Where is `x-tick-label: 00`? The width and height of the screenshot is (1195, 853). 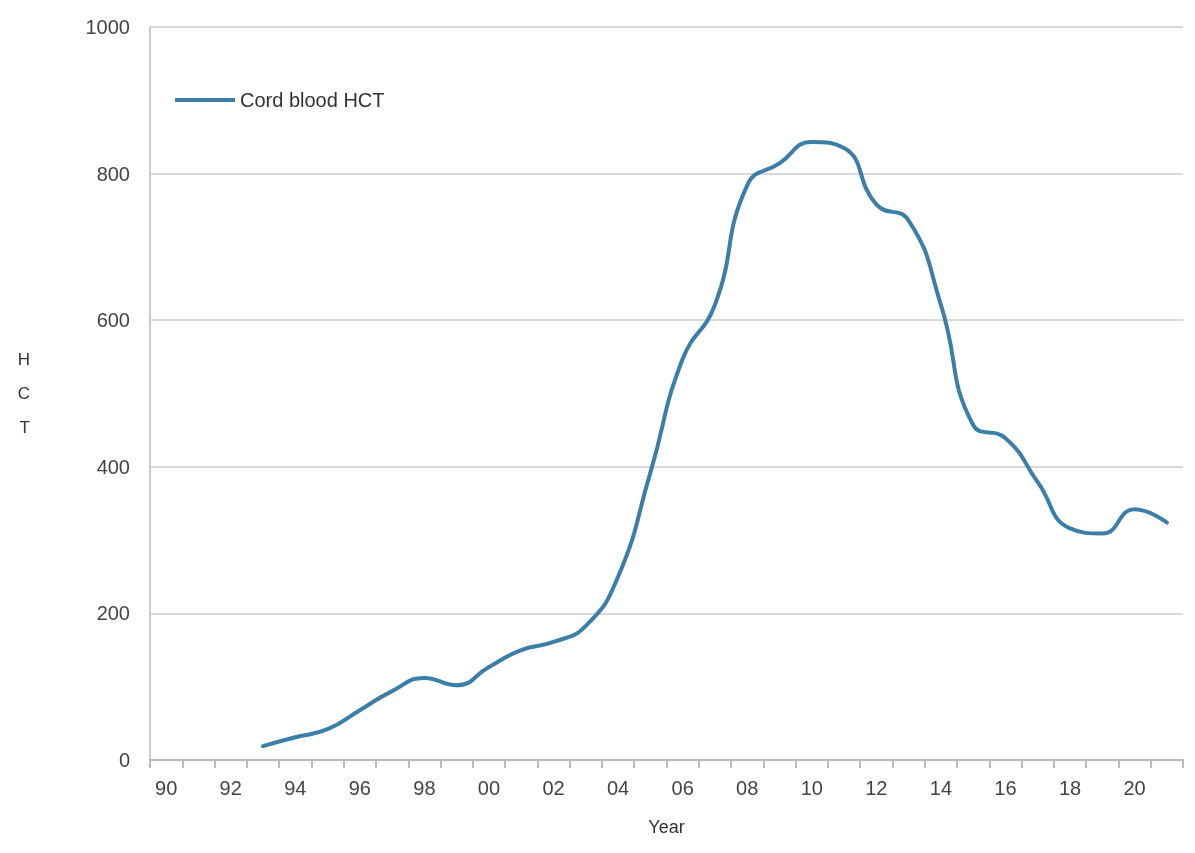 x-tick-label: 00 is located at coordinates (489, 788).